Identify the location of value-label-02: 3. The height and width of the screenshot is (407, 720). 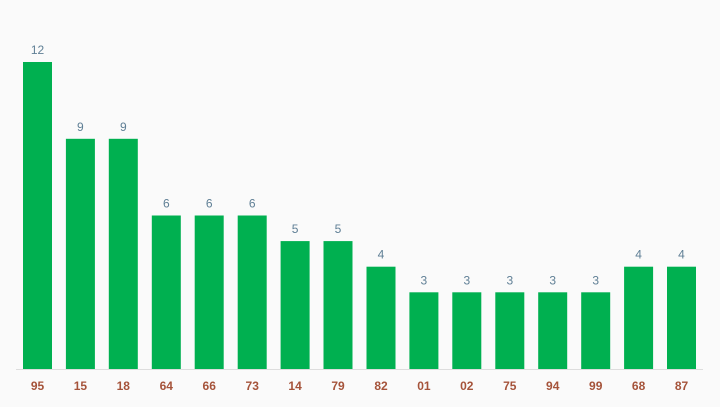
(466, 280).